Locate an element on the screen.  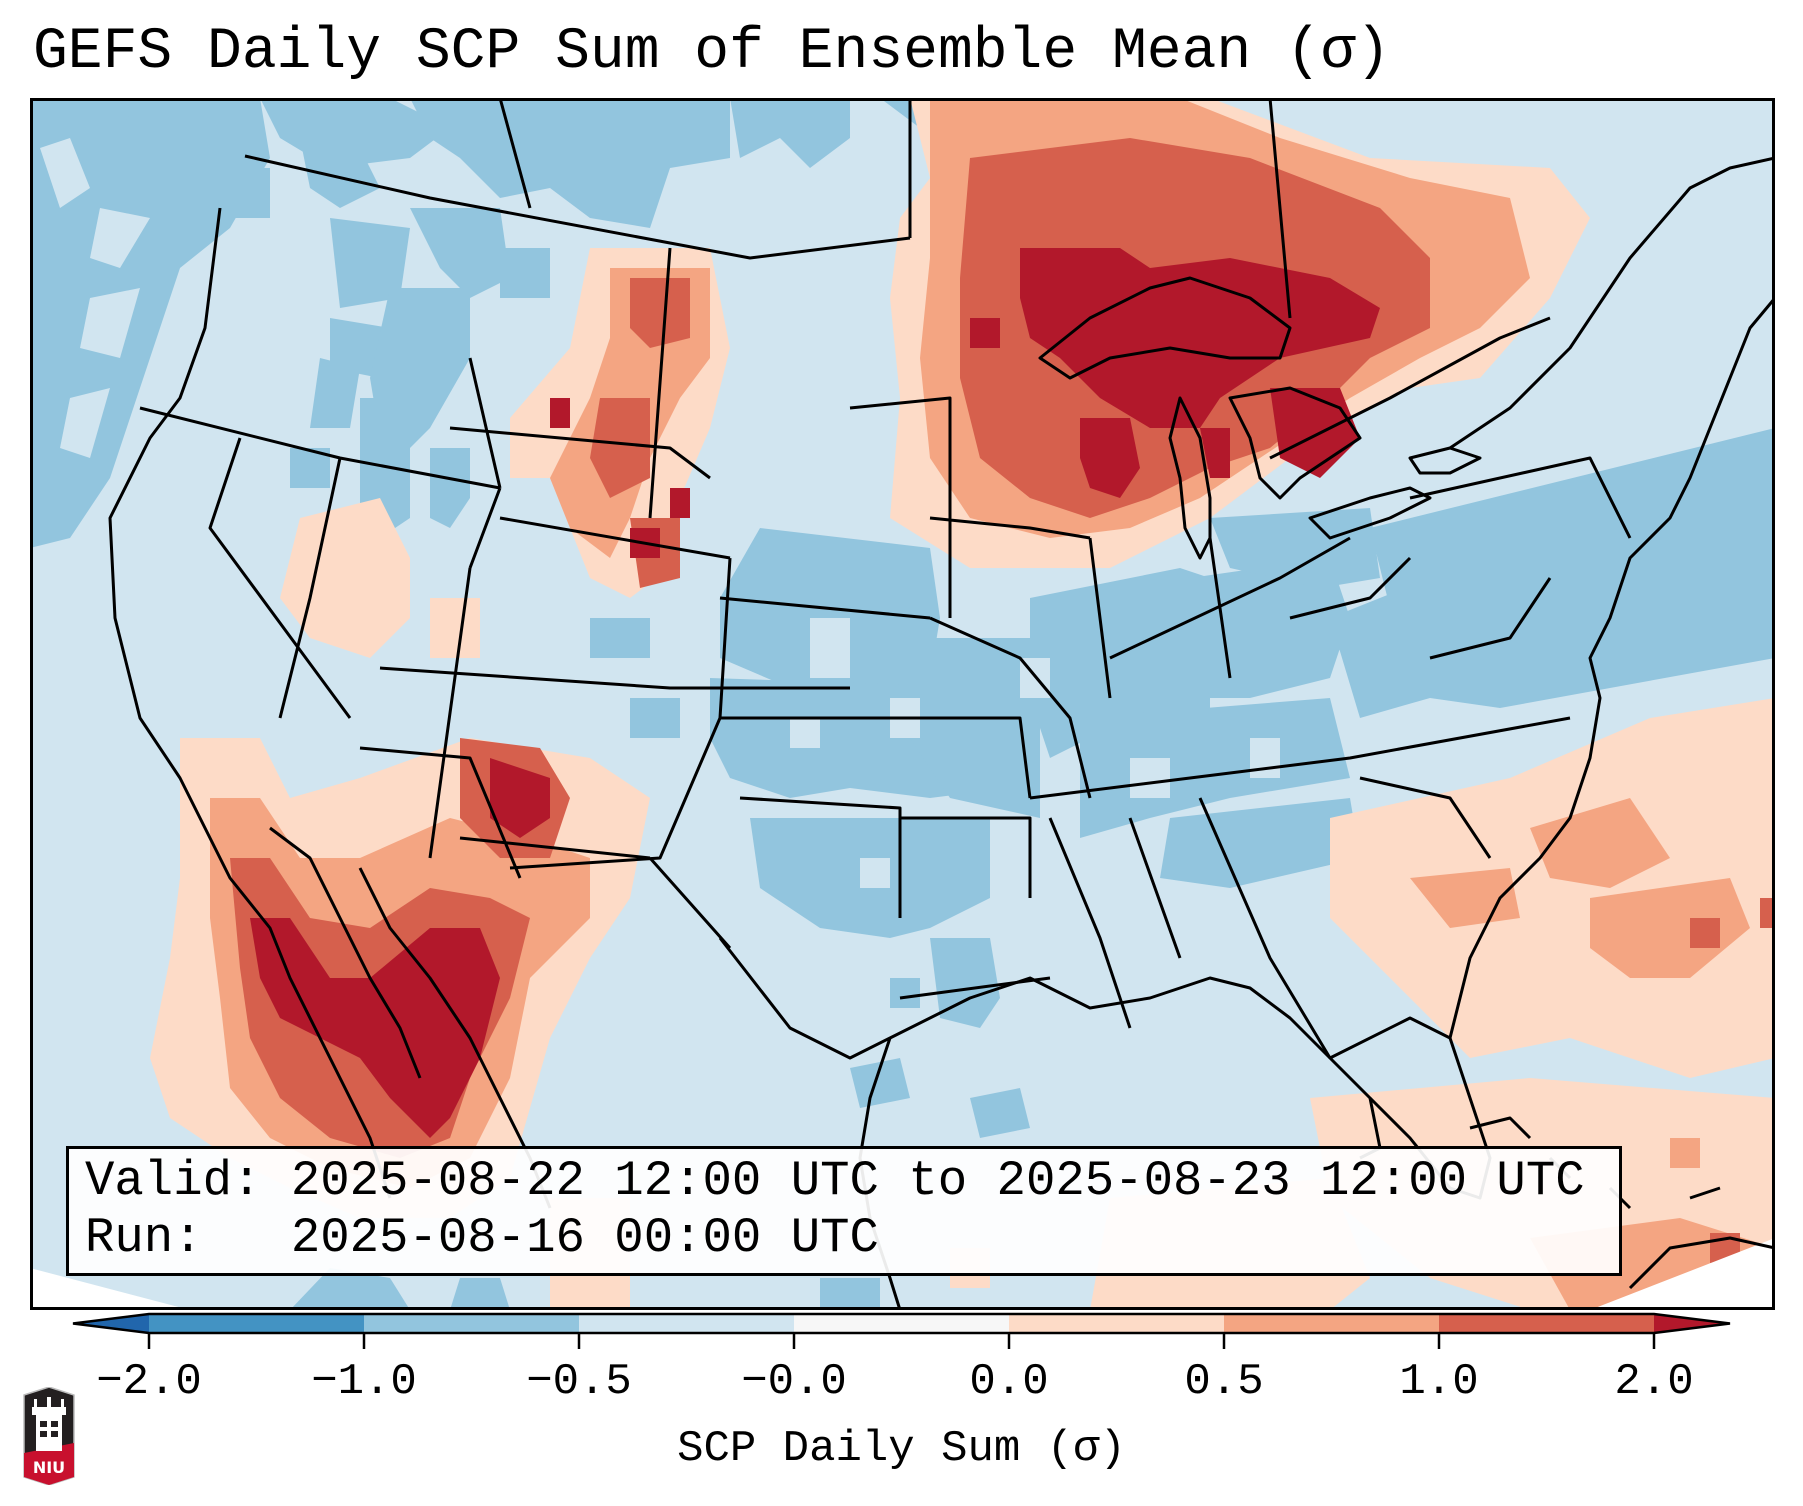
niu-logo: NIU is located at coordinates (49, 1436).